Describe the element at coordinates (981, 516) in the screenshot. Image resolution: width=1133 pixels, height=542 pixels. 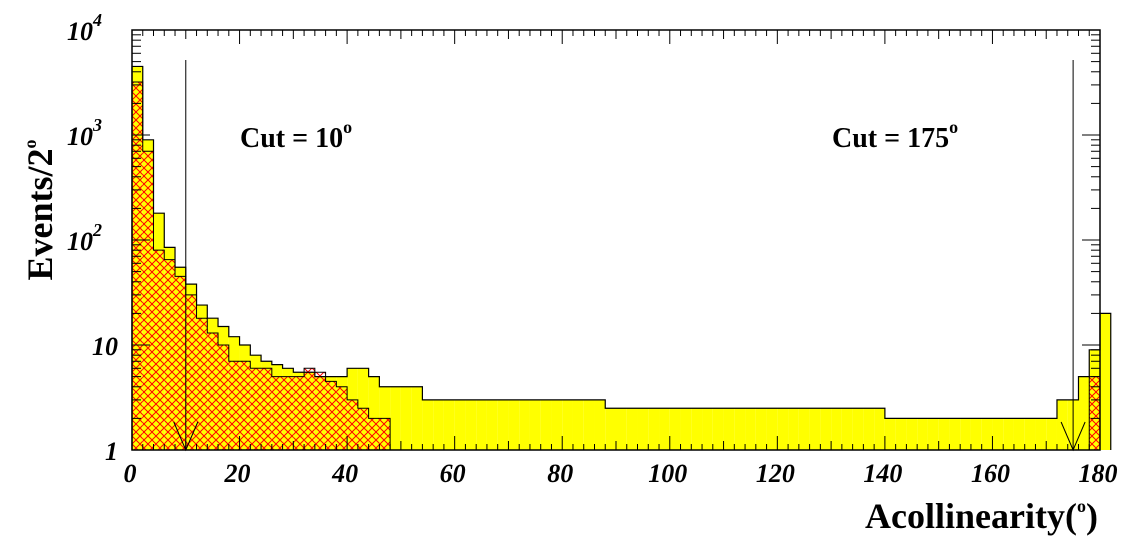
I see `x-axis-title: Acollinearity(o)` at that location.